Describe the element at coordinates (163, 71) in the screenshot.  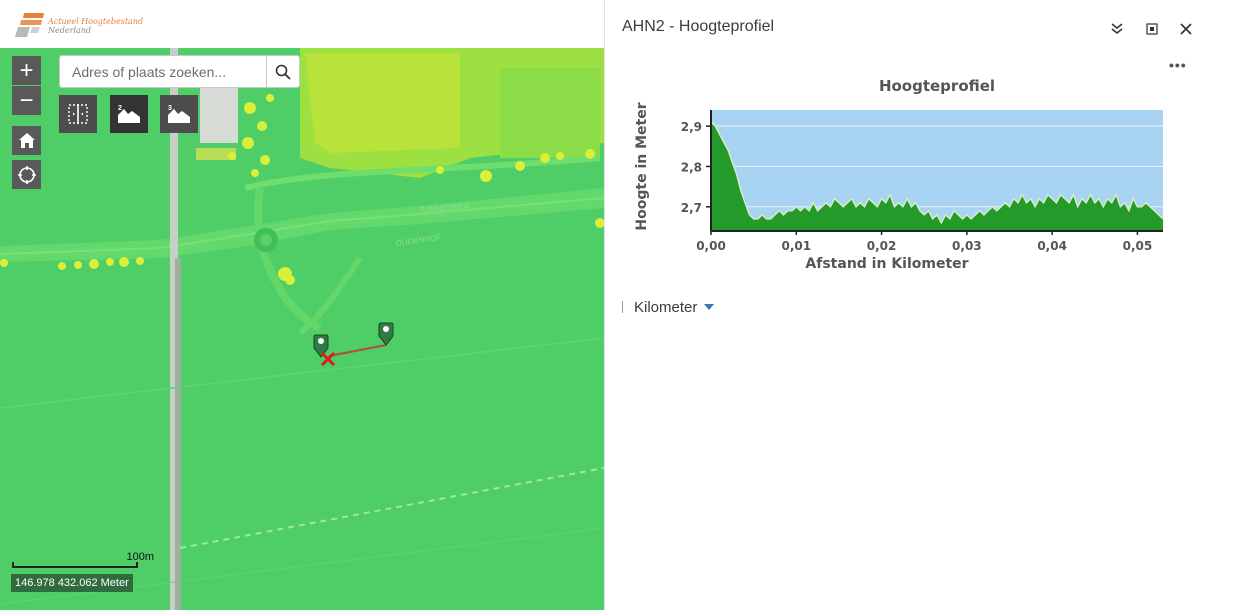
I see `search-input` at that location.